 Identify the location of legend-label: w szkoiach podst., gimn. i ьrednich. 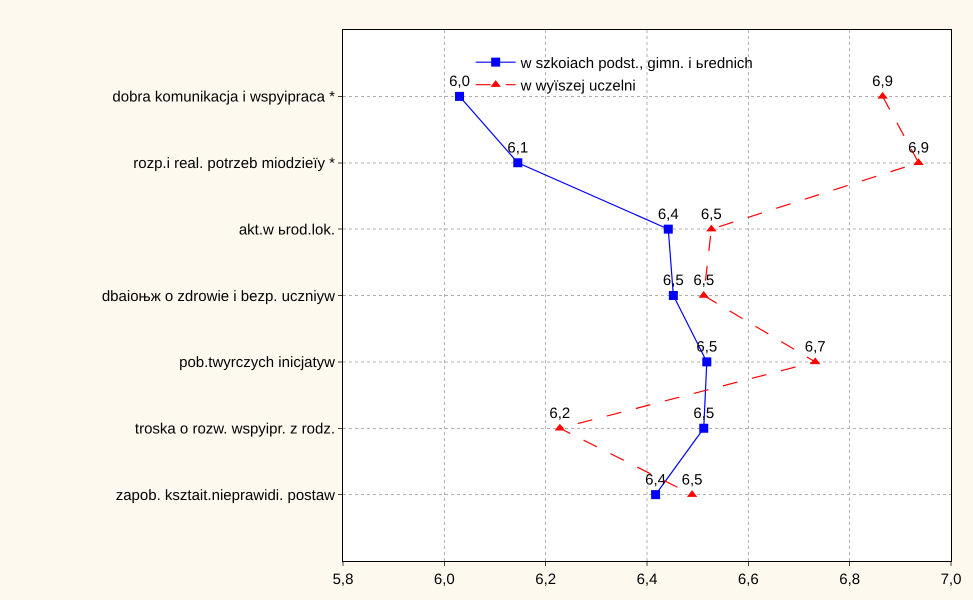
(636, 63).